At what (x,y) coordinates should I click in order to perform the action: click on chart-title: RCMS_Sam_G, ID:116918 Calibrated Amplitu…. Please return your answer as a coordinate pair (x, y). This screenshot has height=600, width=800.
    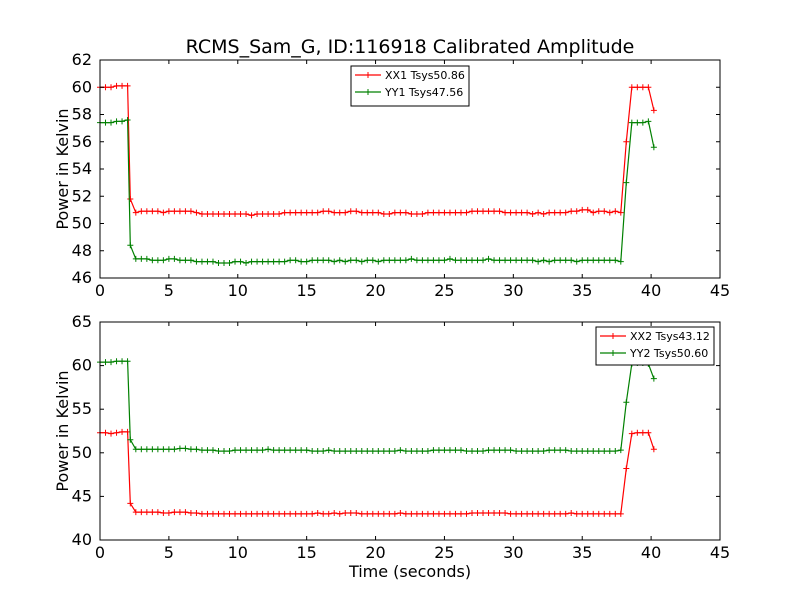
    Looking at the image, I should click on (410, 47).